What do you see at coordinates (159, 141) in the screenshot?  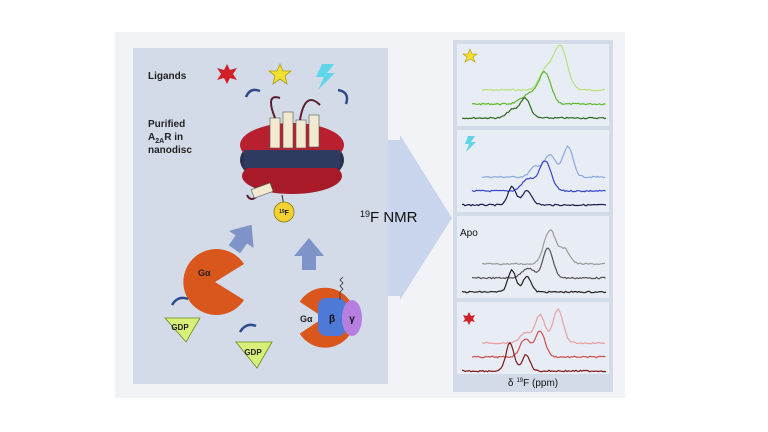 I see `text-part: 2A` at bounding box center [159, 141].